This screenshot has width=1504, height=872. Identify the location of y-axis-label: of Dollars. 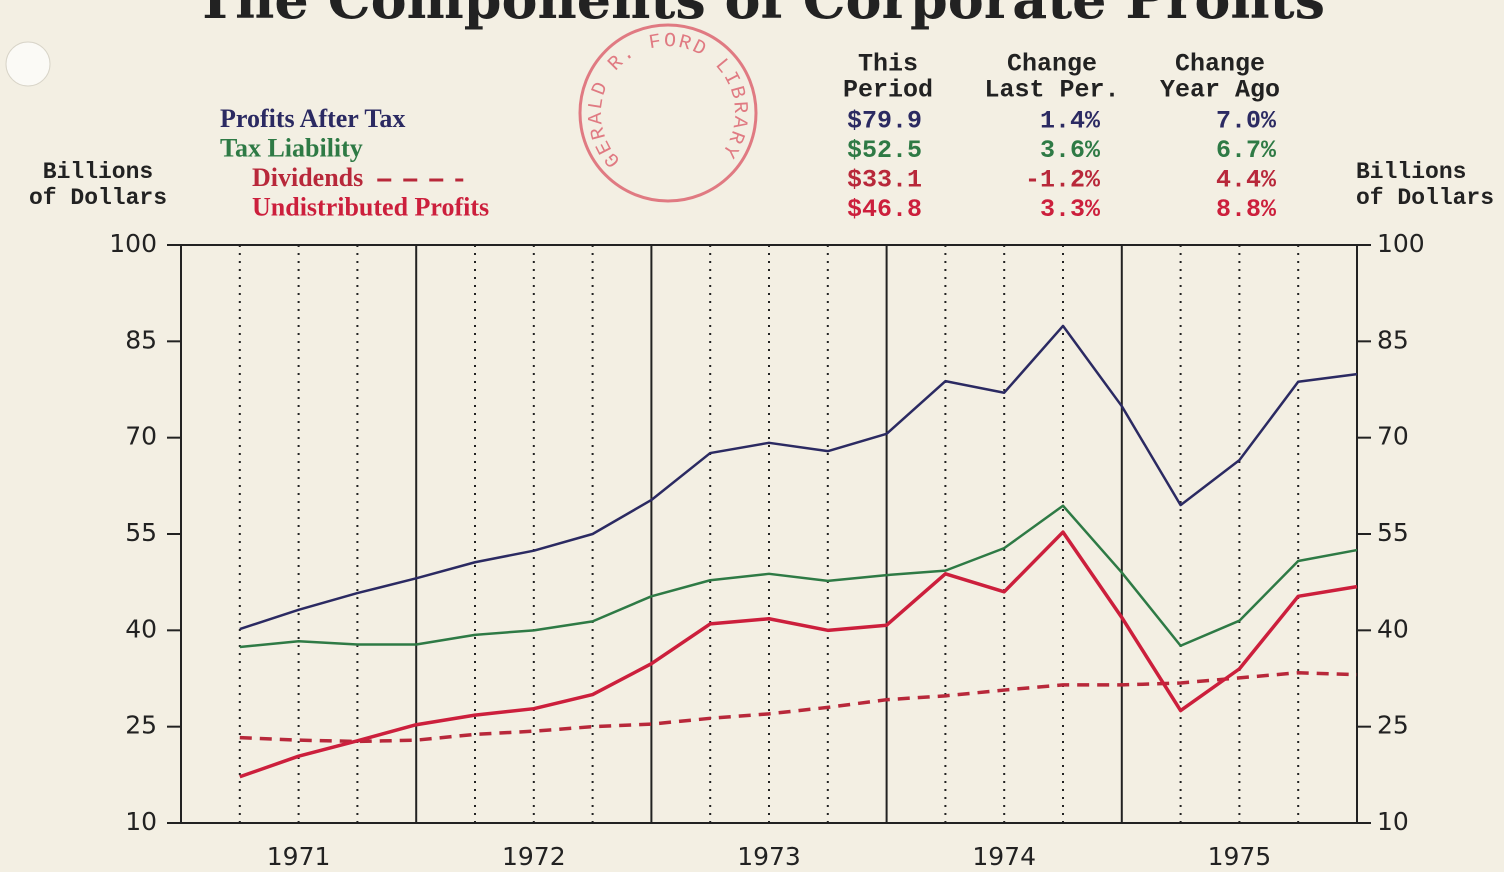
(98, 198).